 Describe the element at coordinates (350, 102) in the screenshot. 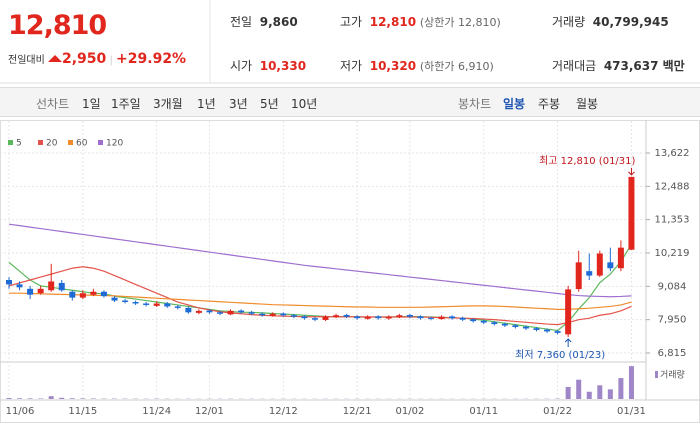

I see `tab-bar: 선차트 1일 1주일 3개월 1년 3년 5년 10년 봉차트 일봉 주봉 월봉` at that location.